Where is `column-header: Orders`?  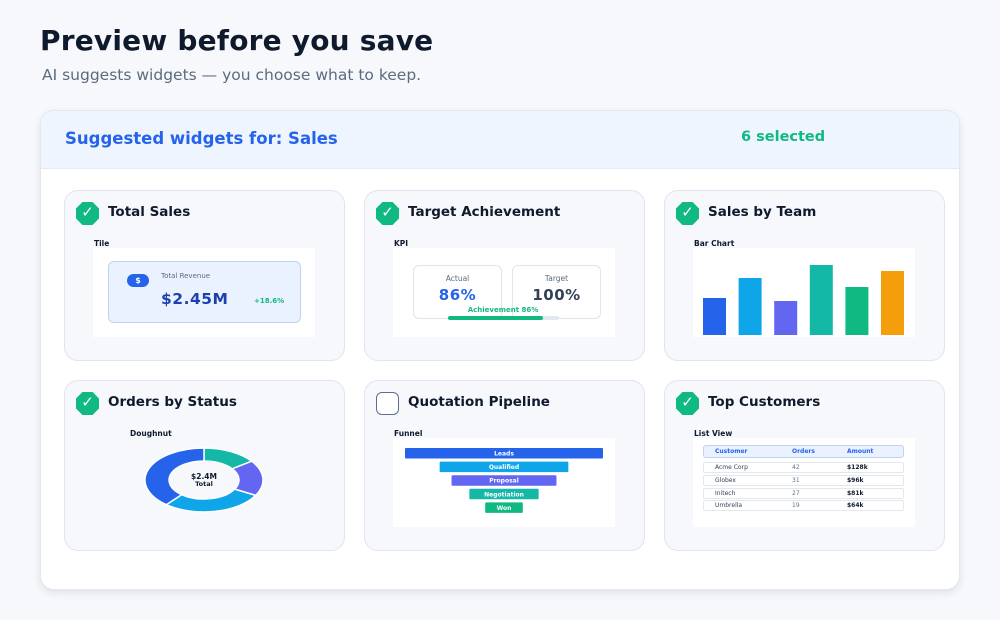
column-header: Orders is located at coordinates (803, 451).